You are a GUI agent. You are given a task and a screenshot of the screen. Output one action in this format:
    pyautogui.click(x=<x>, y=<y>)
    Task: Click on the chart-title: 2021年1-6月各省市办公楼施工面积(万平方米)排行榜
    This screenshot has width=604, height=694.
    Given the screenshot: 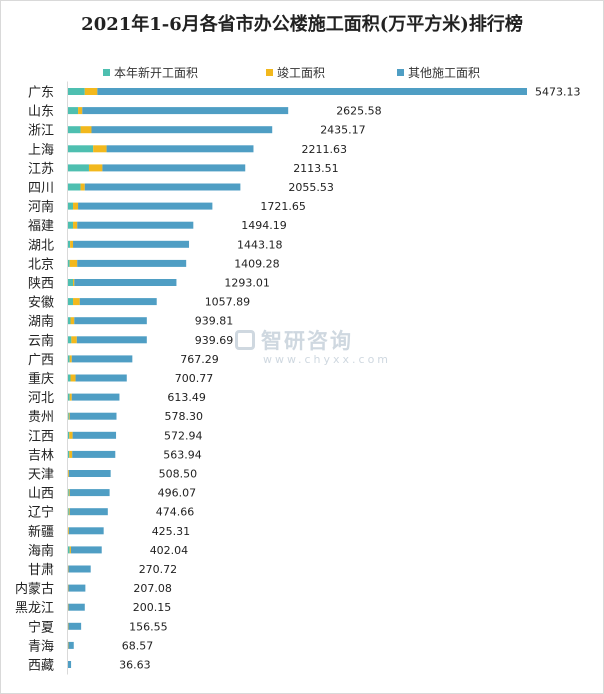 What is the action you would take?
    pyautogui.click(x=302, y=24)
    